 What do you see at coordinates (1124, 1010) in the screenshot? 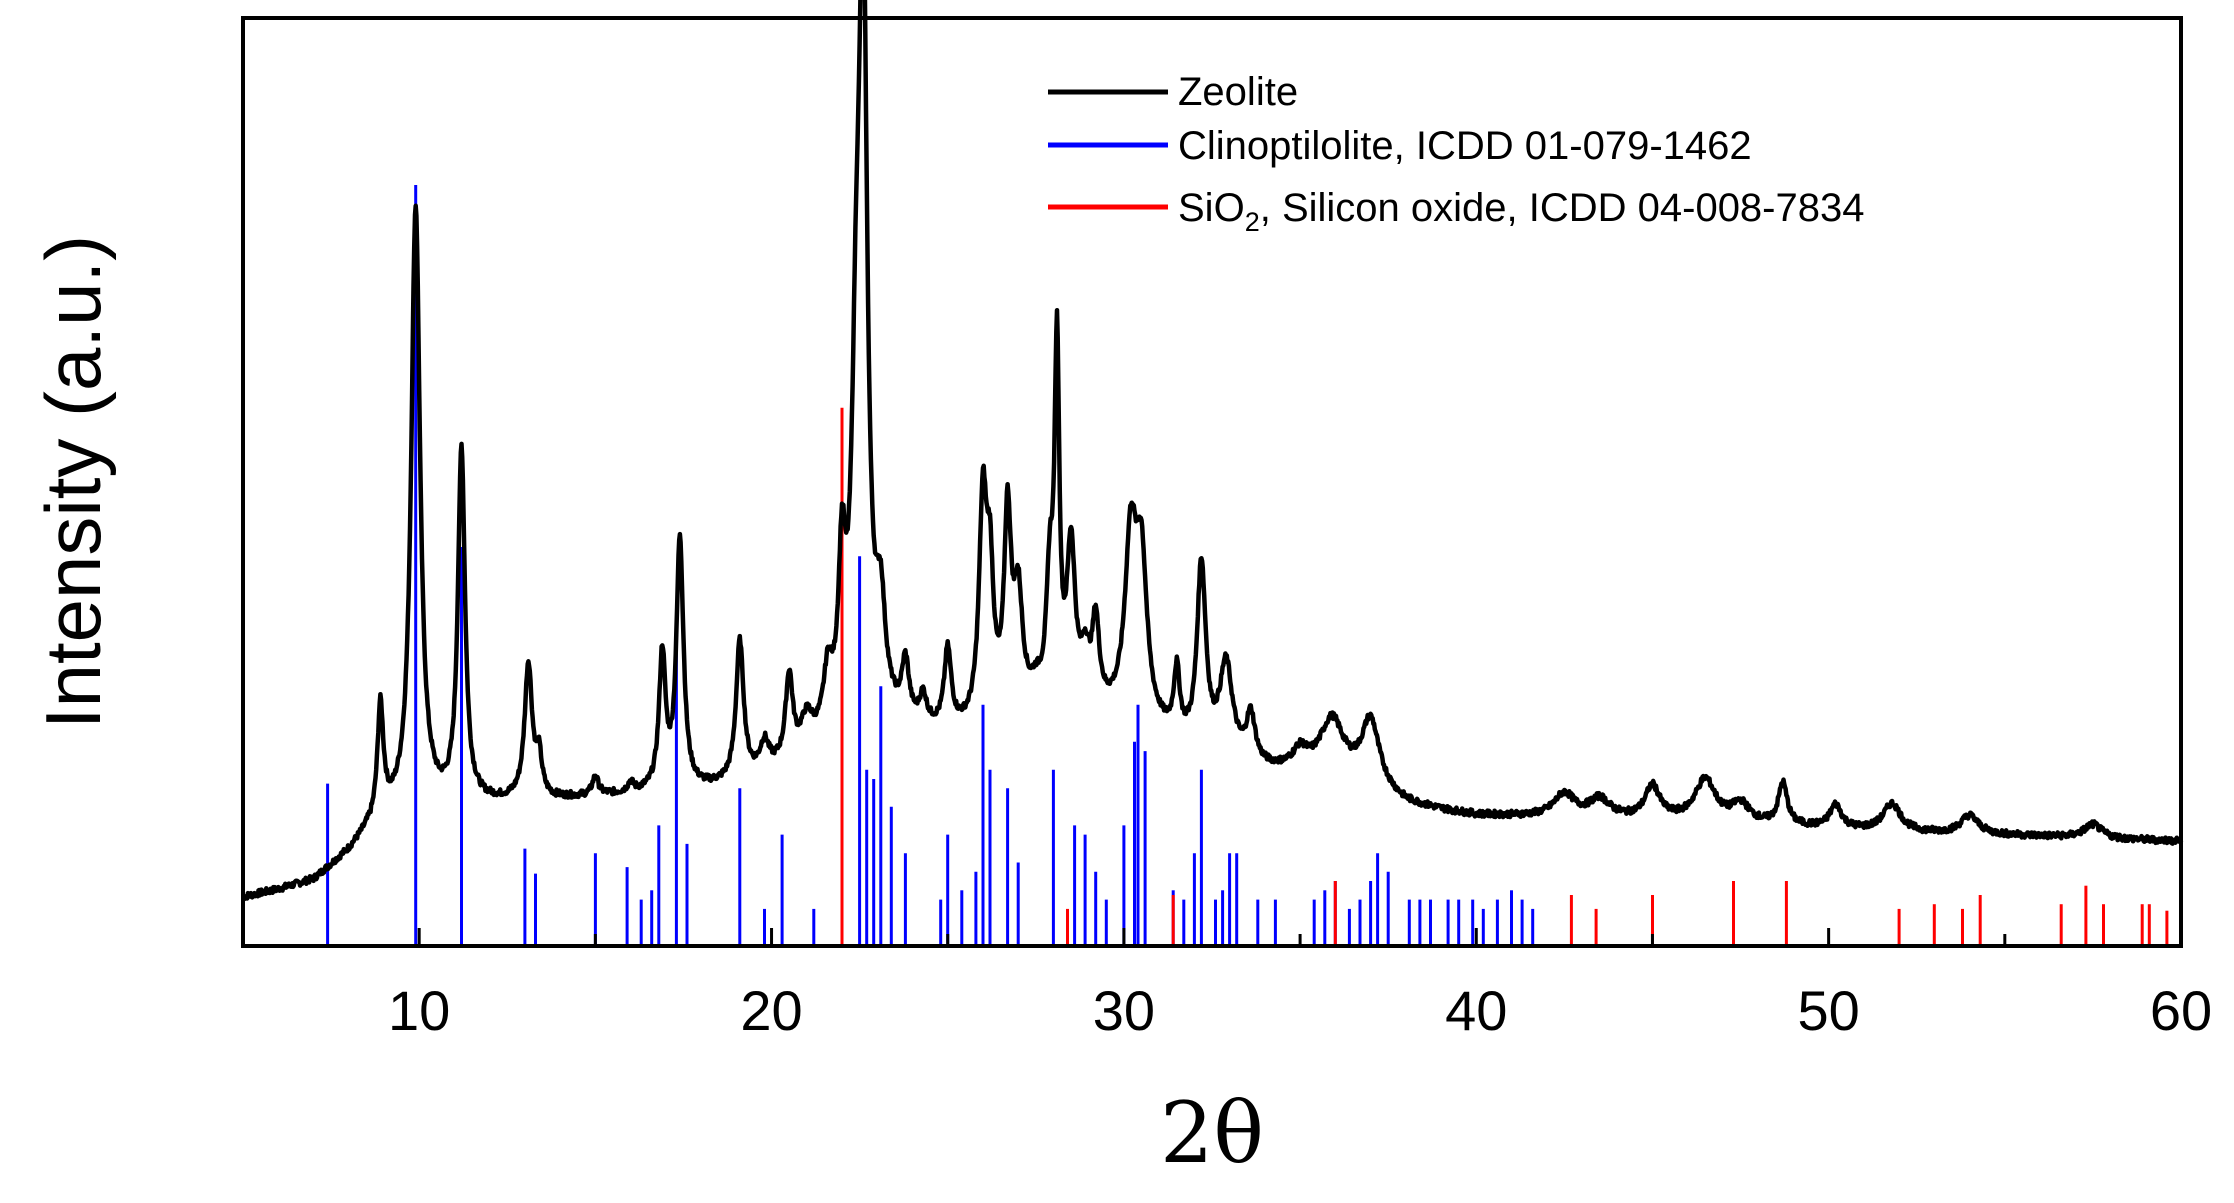
I see `x-tick-label: 30` at bounding box center [1124, 1010].